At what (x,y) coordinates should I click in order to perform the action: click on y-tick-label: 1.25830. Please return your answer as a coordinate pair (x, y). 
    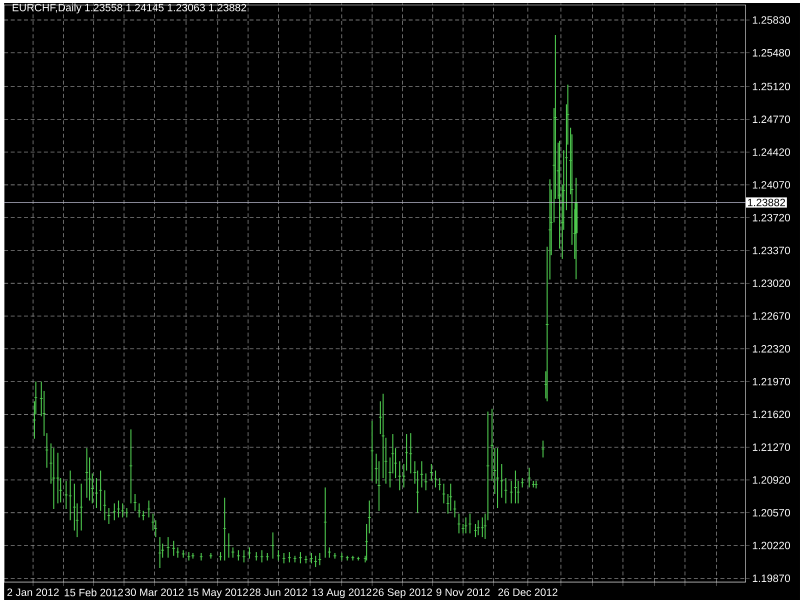
    Looking at the image, I should click on (771, 20).